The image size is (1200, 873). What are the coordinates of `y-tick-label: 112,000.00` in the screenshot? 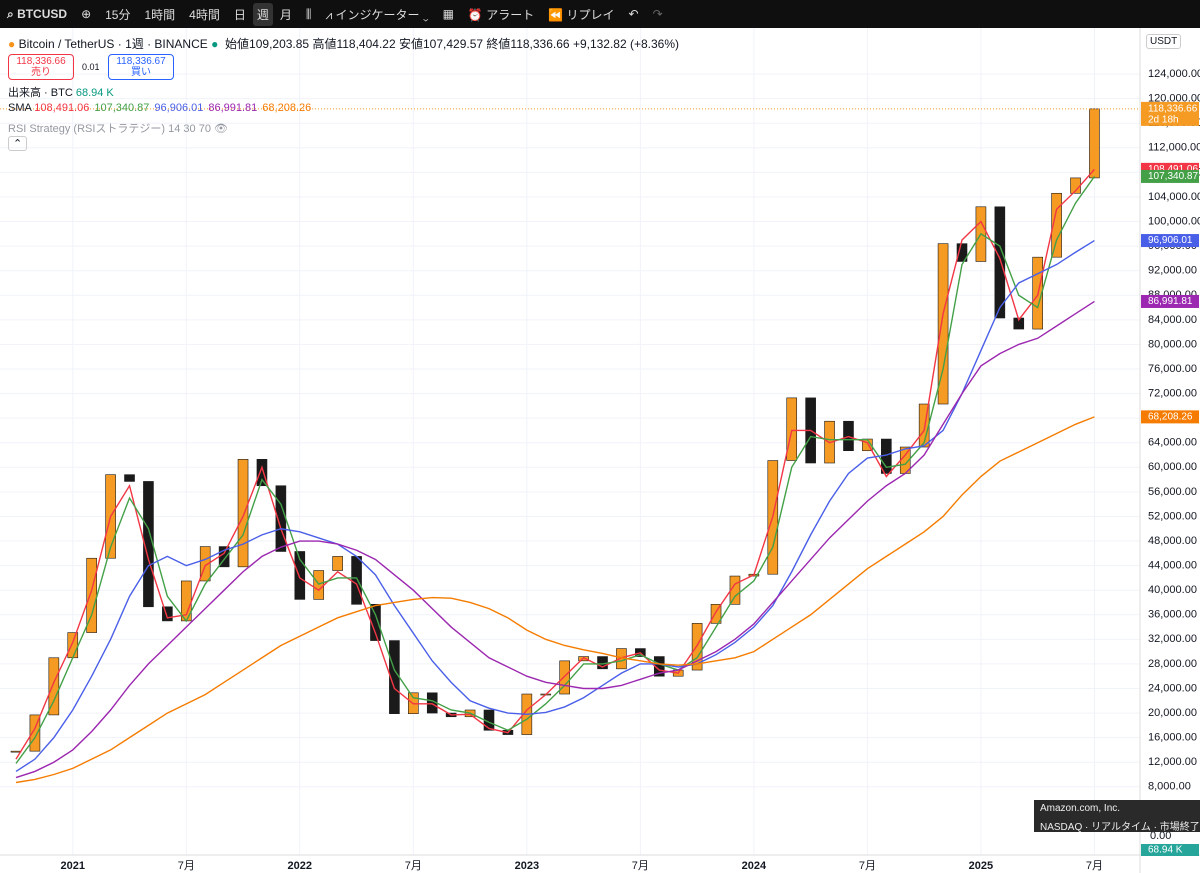 It's located at (1174, 148).